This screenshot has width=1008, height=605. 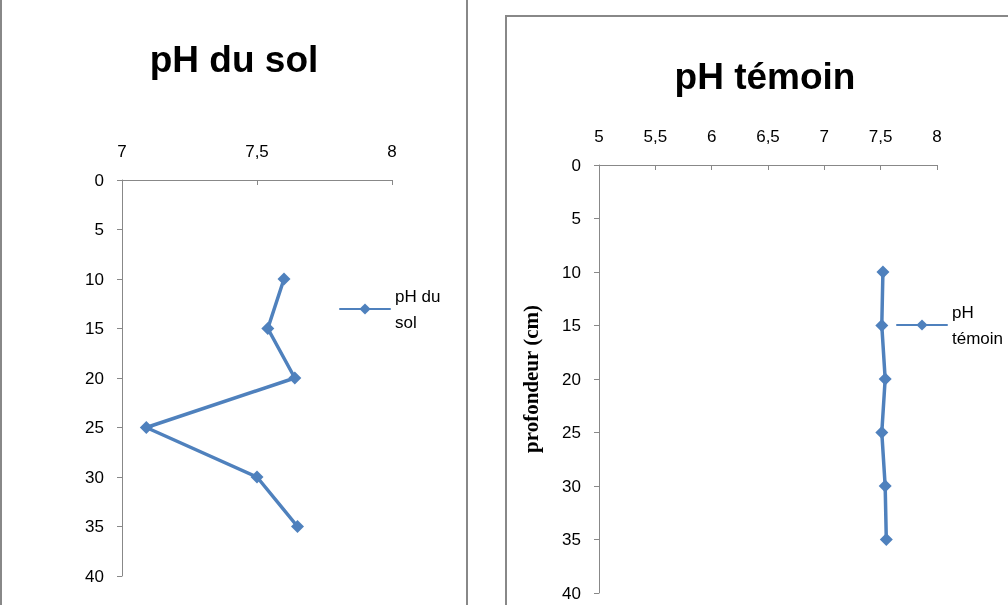 What do you see at coordinates (599, 136) in the screenshot?
I see `x-tick-label: 5` at bounding box center [599, 136].